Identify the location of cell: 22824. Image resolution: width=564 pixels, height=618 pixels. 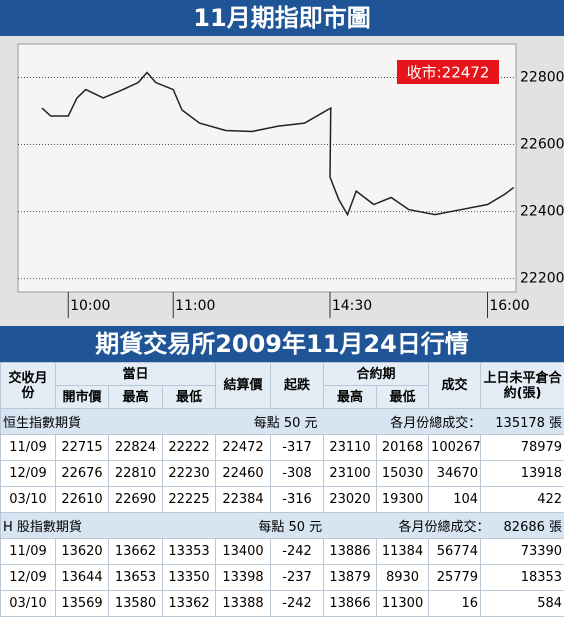
(135, 447).